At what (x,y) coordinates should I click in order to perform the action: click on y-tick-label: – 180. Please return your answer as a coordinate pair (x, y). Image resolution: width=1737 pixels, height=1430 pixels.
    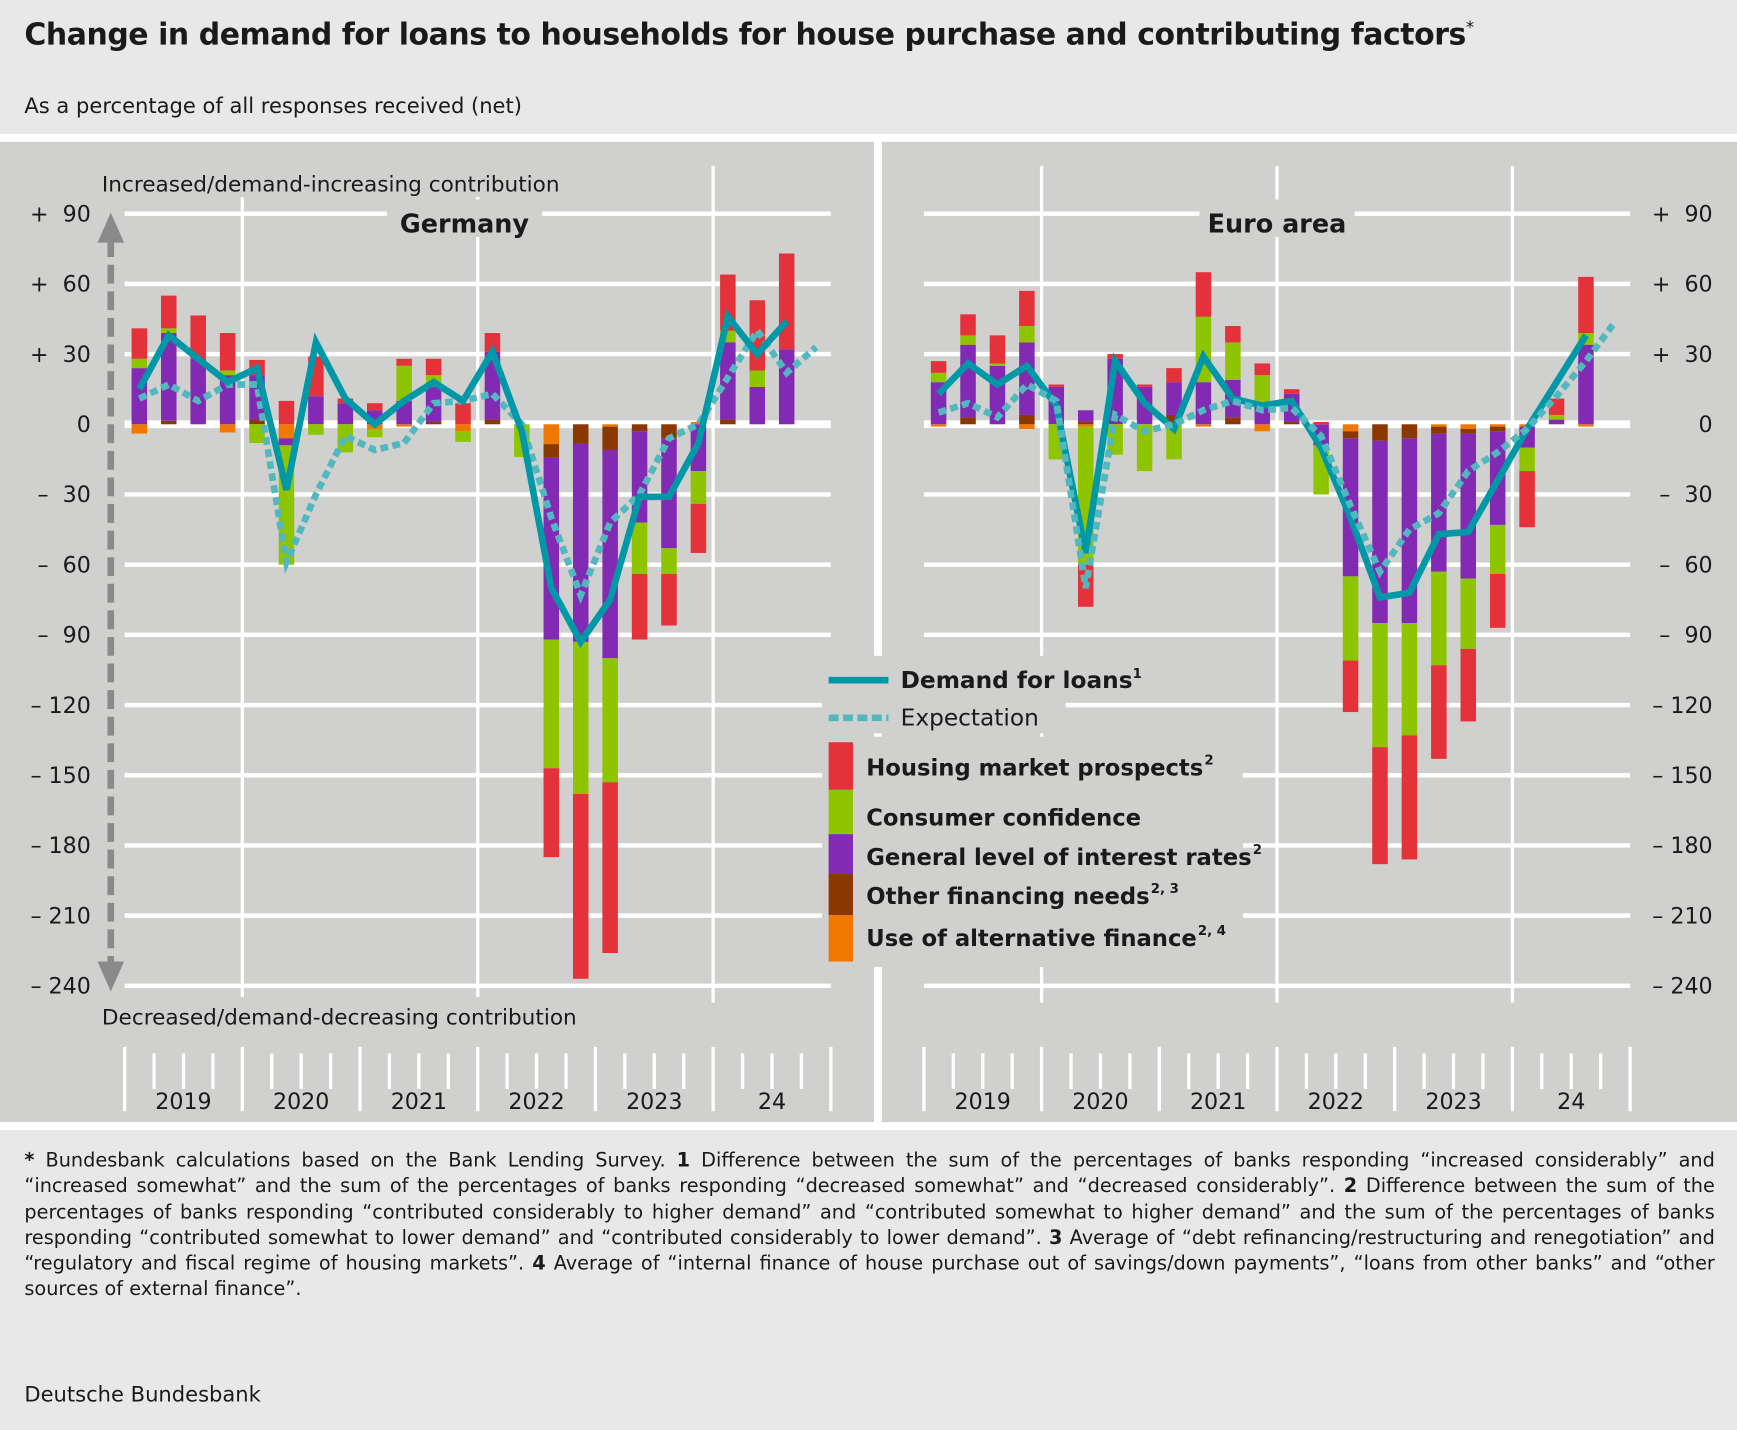
    Looking at the image, I should click on (60, 846).